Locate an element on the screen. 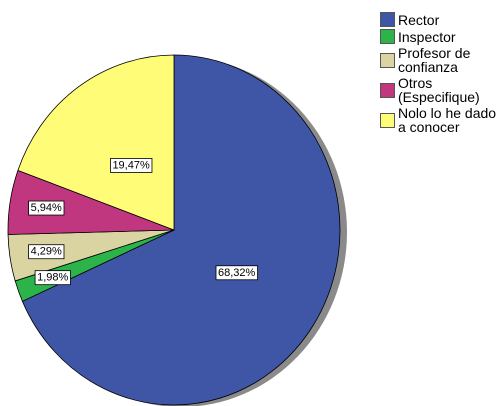 This screenshot has width=502, height=406. legend-item: Otros (Especifique) is located at coordinates (439, 90).